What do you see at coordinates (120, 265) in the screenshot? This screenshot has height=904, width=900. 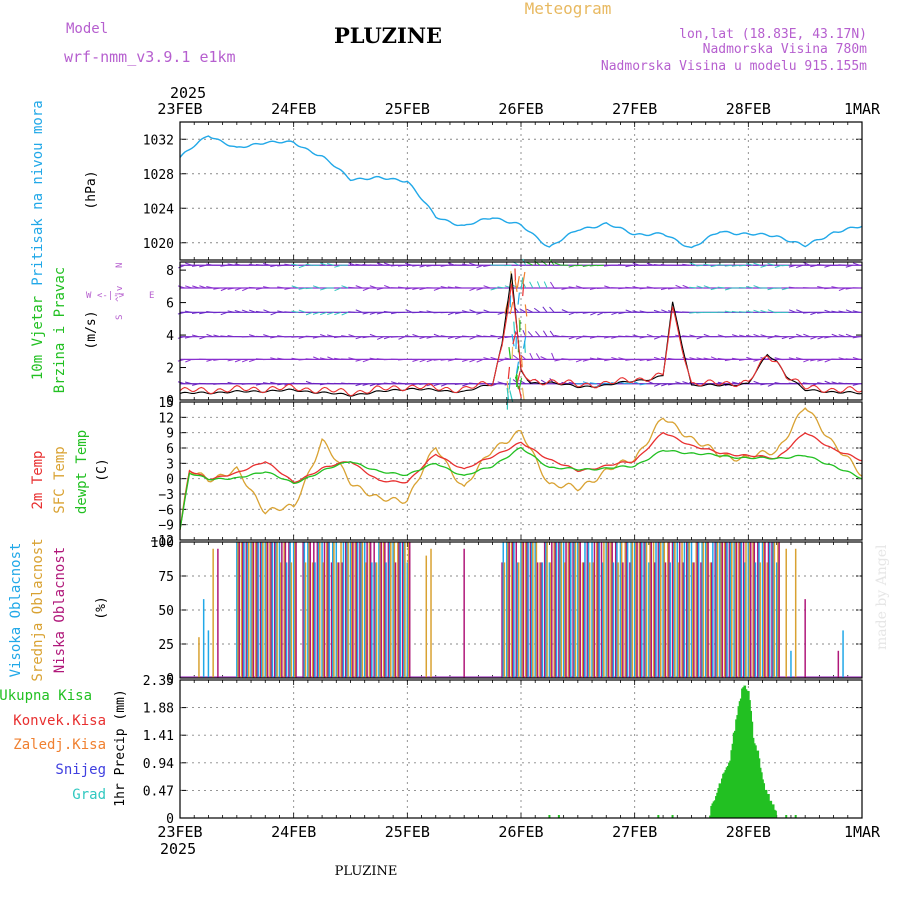 I see `compass-n: N` at bounding box center [120, 265].